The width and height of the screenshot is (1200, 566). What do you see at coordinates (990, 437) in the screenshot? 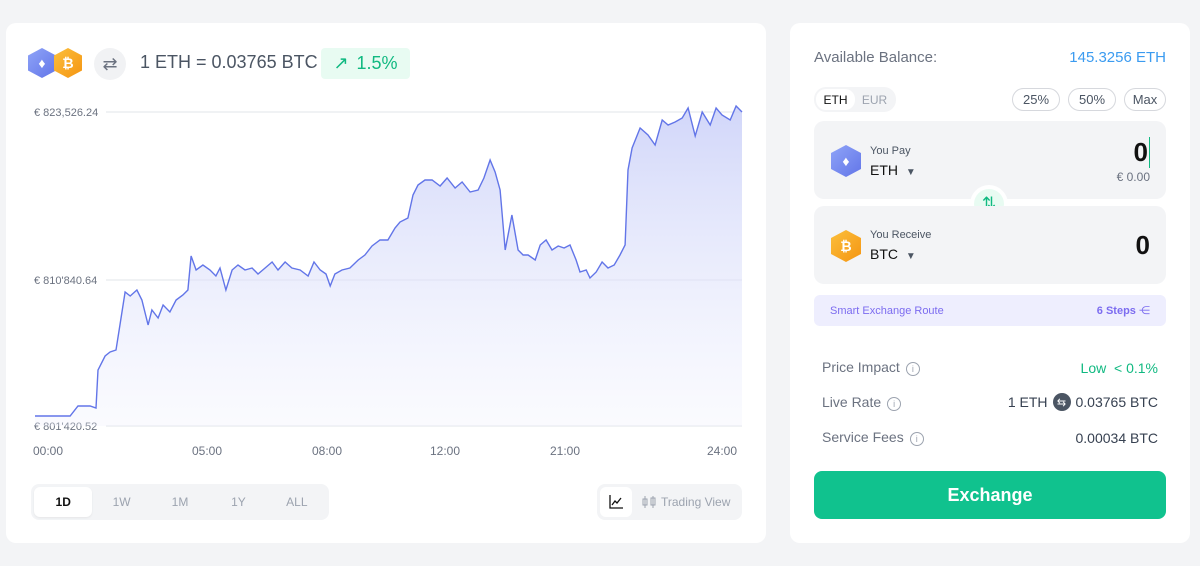
I see `service-fees-row: Service Fees i 0.00034 BTC` at bounding box center [990, 437].